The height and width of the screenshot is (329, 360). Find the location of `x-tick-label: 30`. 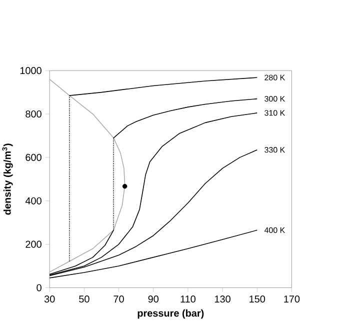

x-tick-label: 30 is located at coordinates (49, 299).